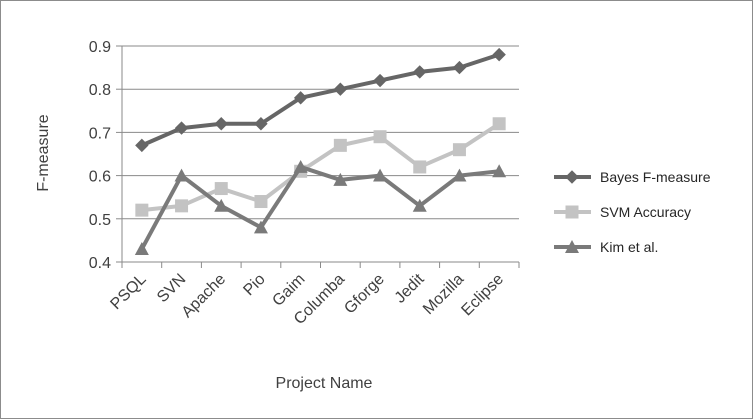  I want to click on series-diamond, so click(320, 100).